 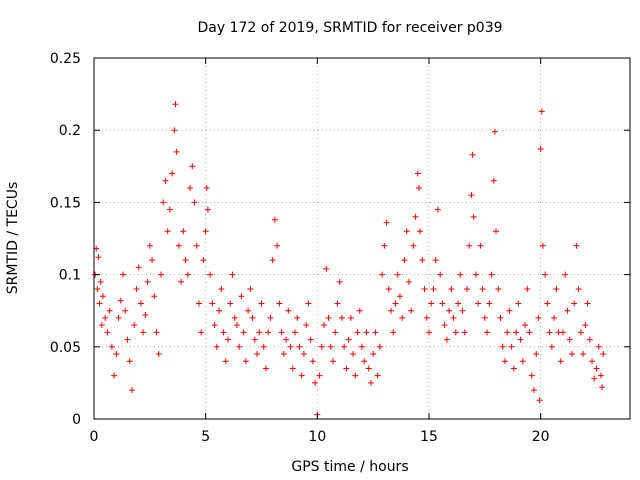 What do you see at coordinates (541, 437) in the screenshot?
I see `x-tick-label: 20` at bounding box center [541, 437].